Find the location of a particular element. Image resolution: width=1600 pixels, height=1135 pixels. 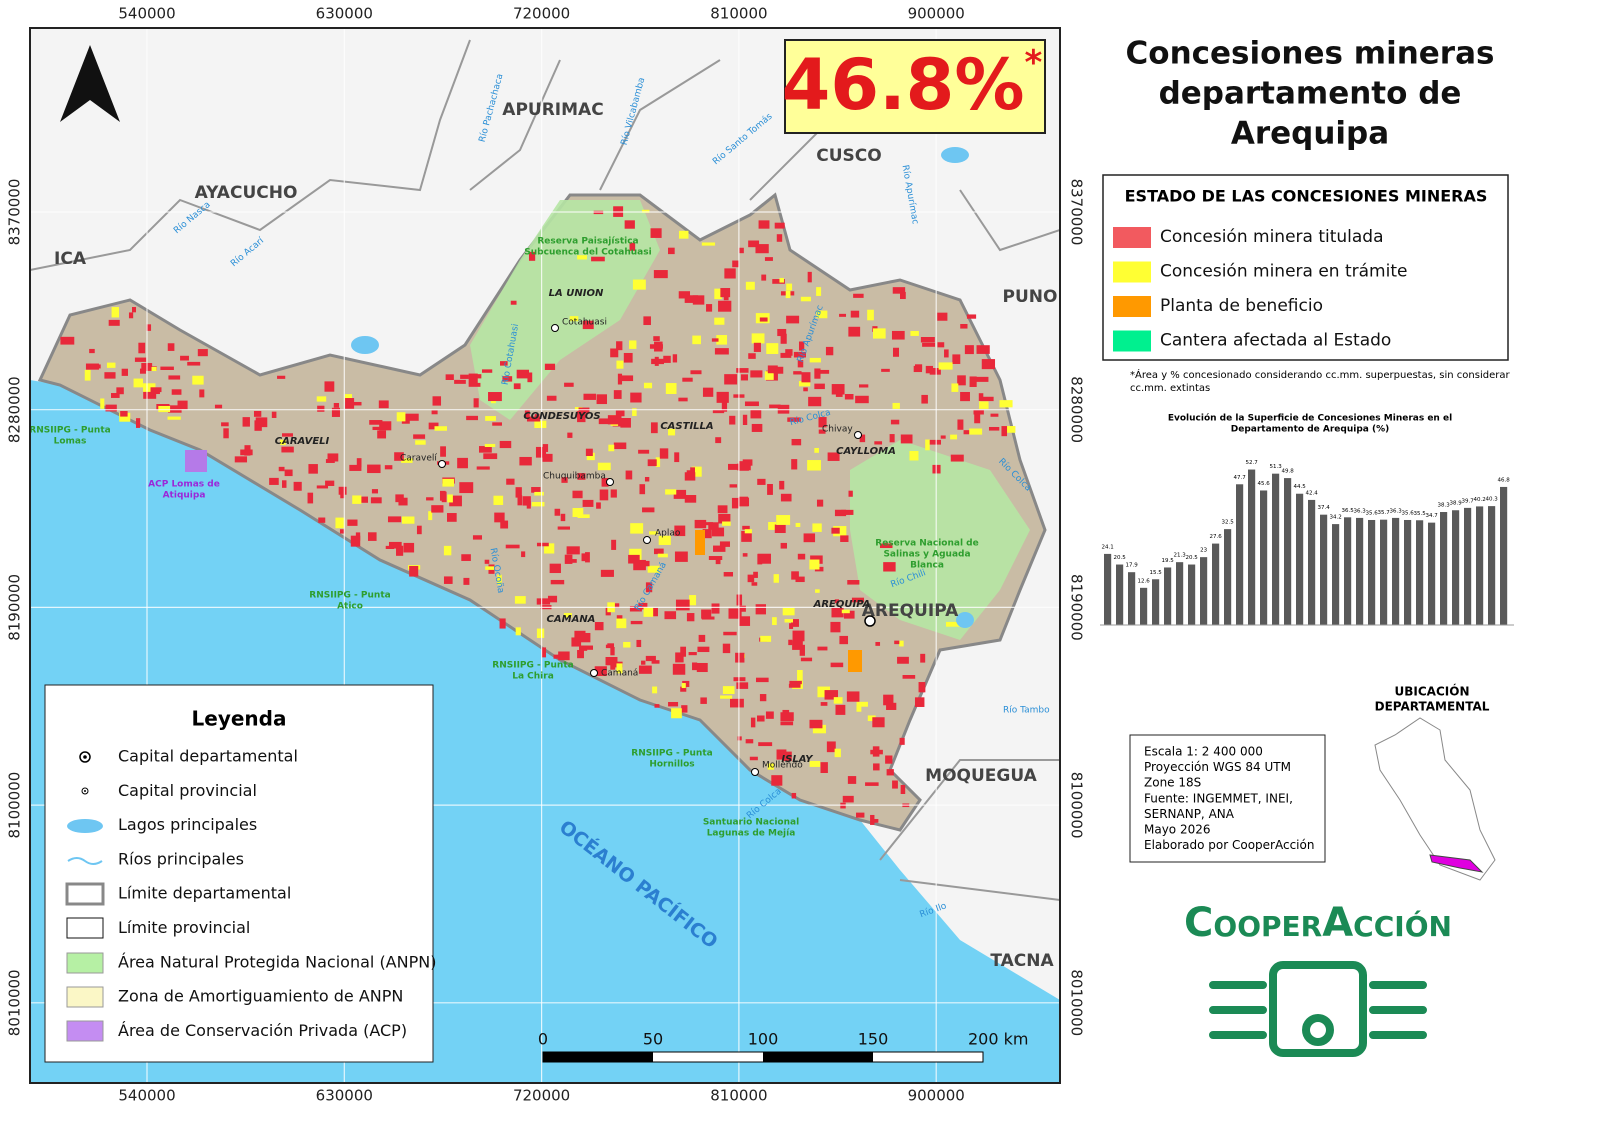

plant is located at coordinates (700, 542).